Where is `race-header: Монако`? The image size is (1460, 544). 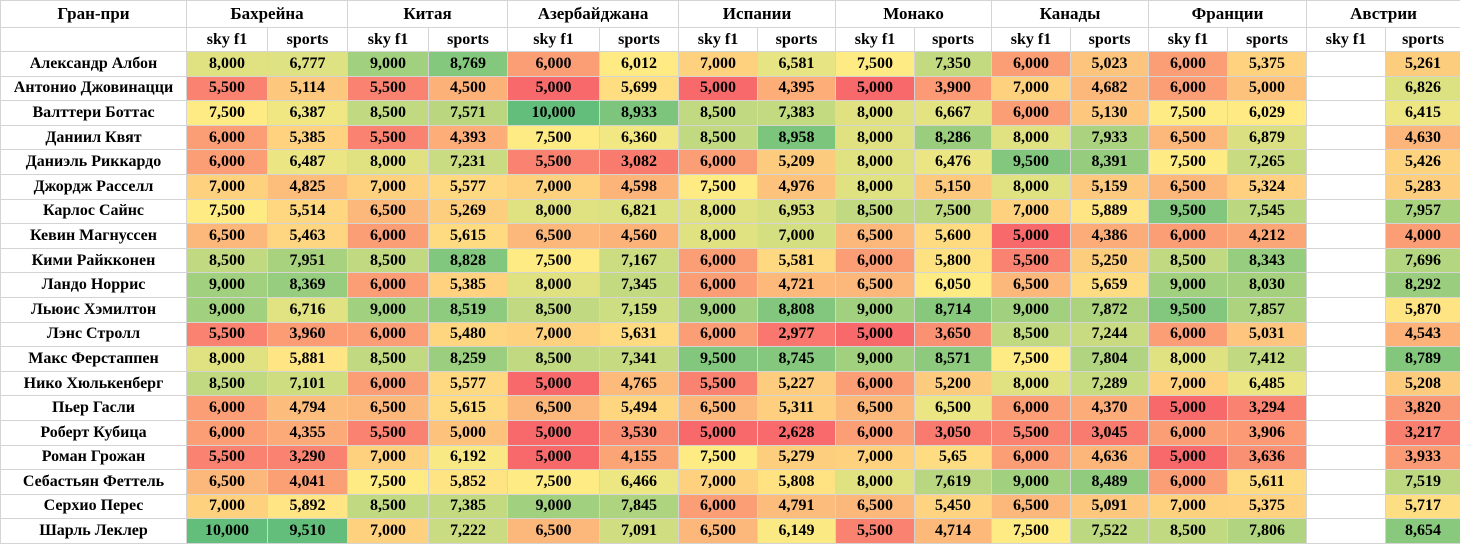
race-header: Монако is located at coordinates (914, 14).